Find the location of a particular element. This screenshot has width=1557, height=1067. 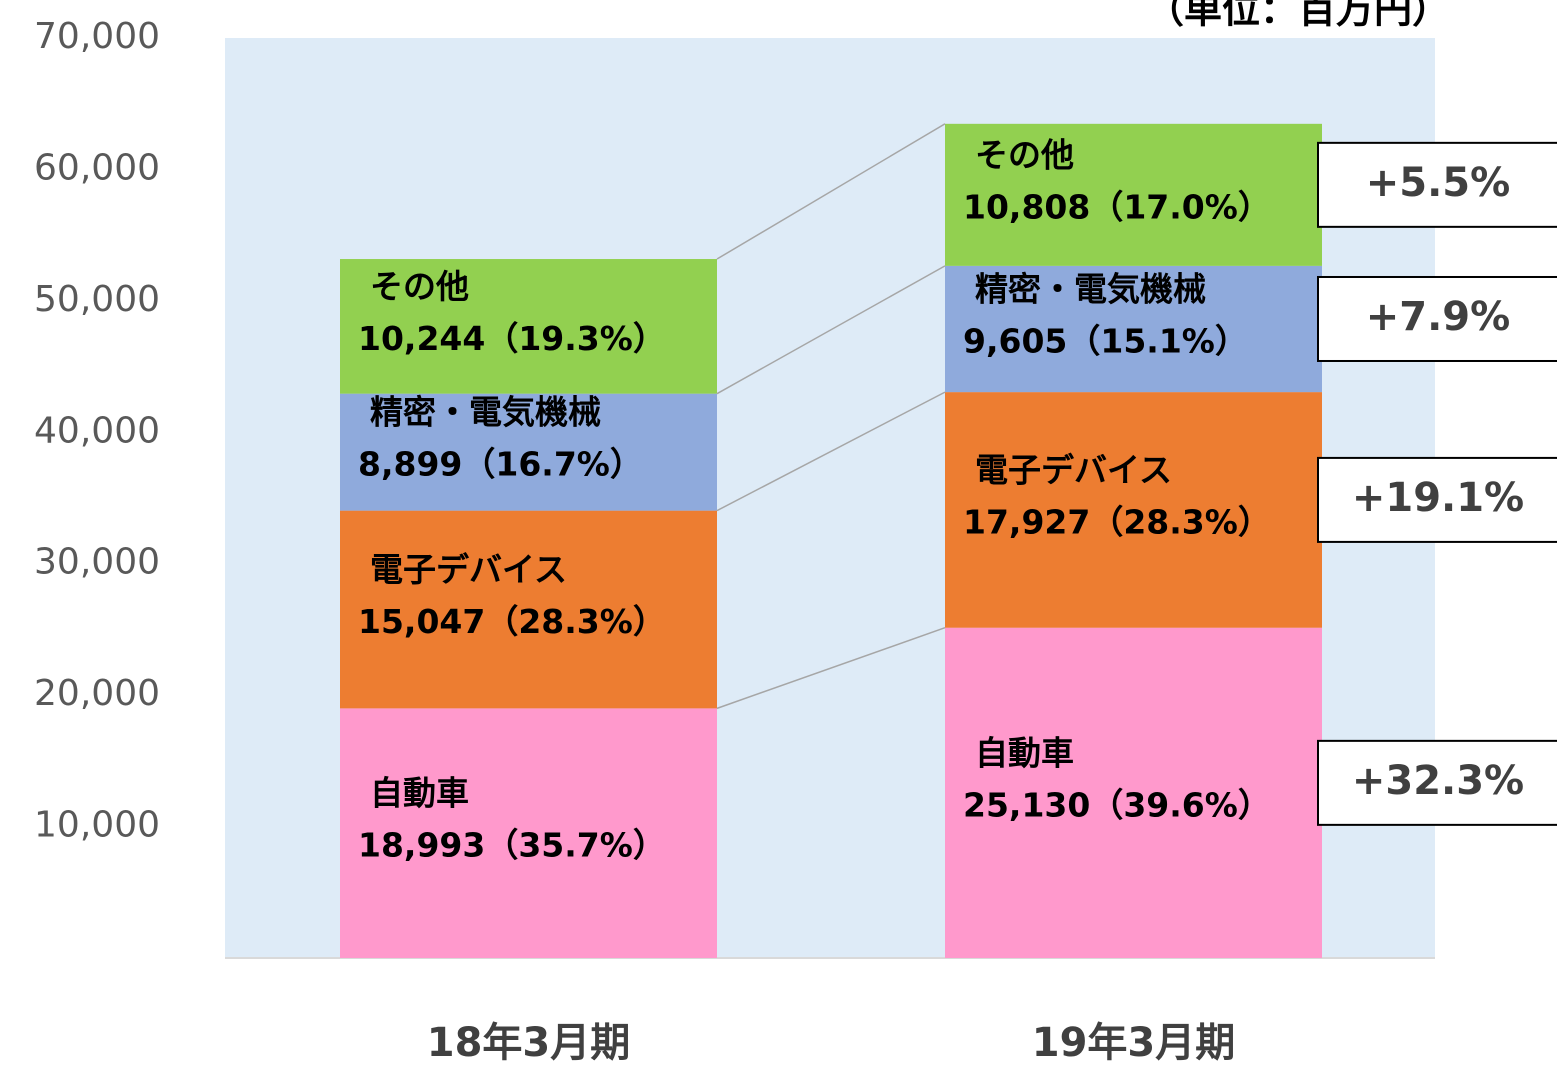

change-label: +5.5% is located at coordinates (1438, 183).